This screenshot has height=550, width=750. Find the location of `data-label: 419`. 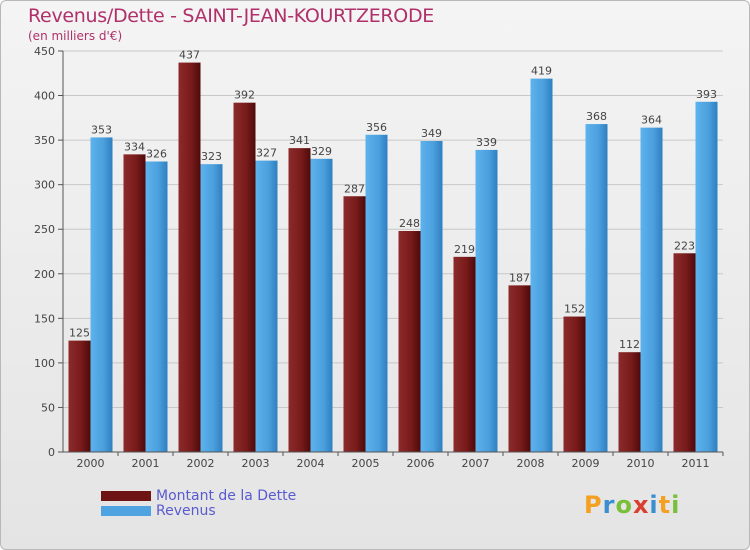

data-label: 419 is located at coordinates (541, 71).